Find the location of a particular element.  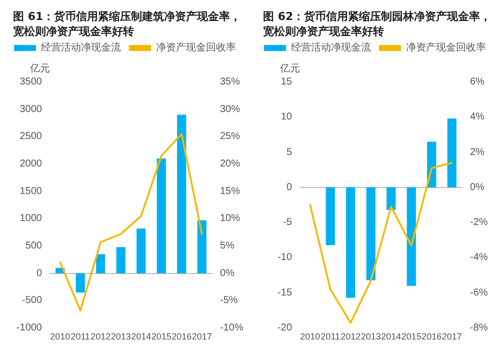

y-tick-label: 1000 is located at coordinates (31, 218).